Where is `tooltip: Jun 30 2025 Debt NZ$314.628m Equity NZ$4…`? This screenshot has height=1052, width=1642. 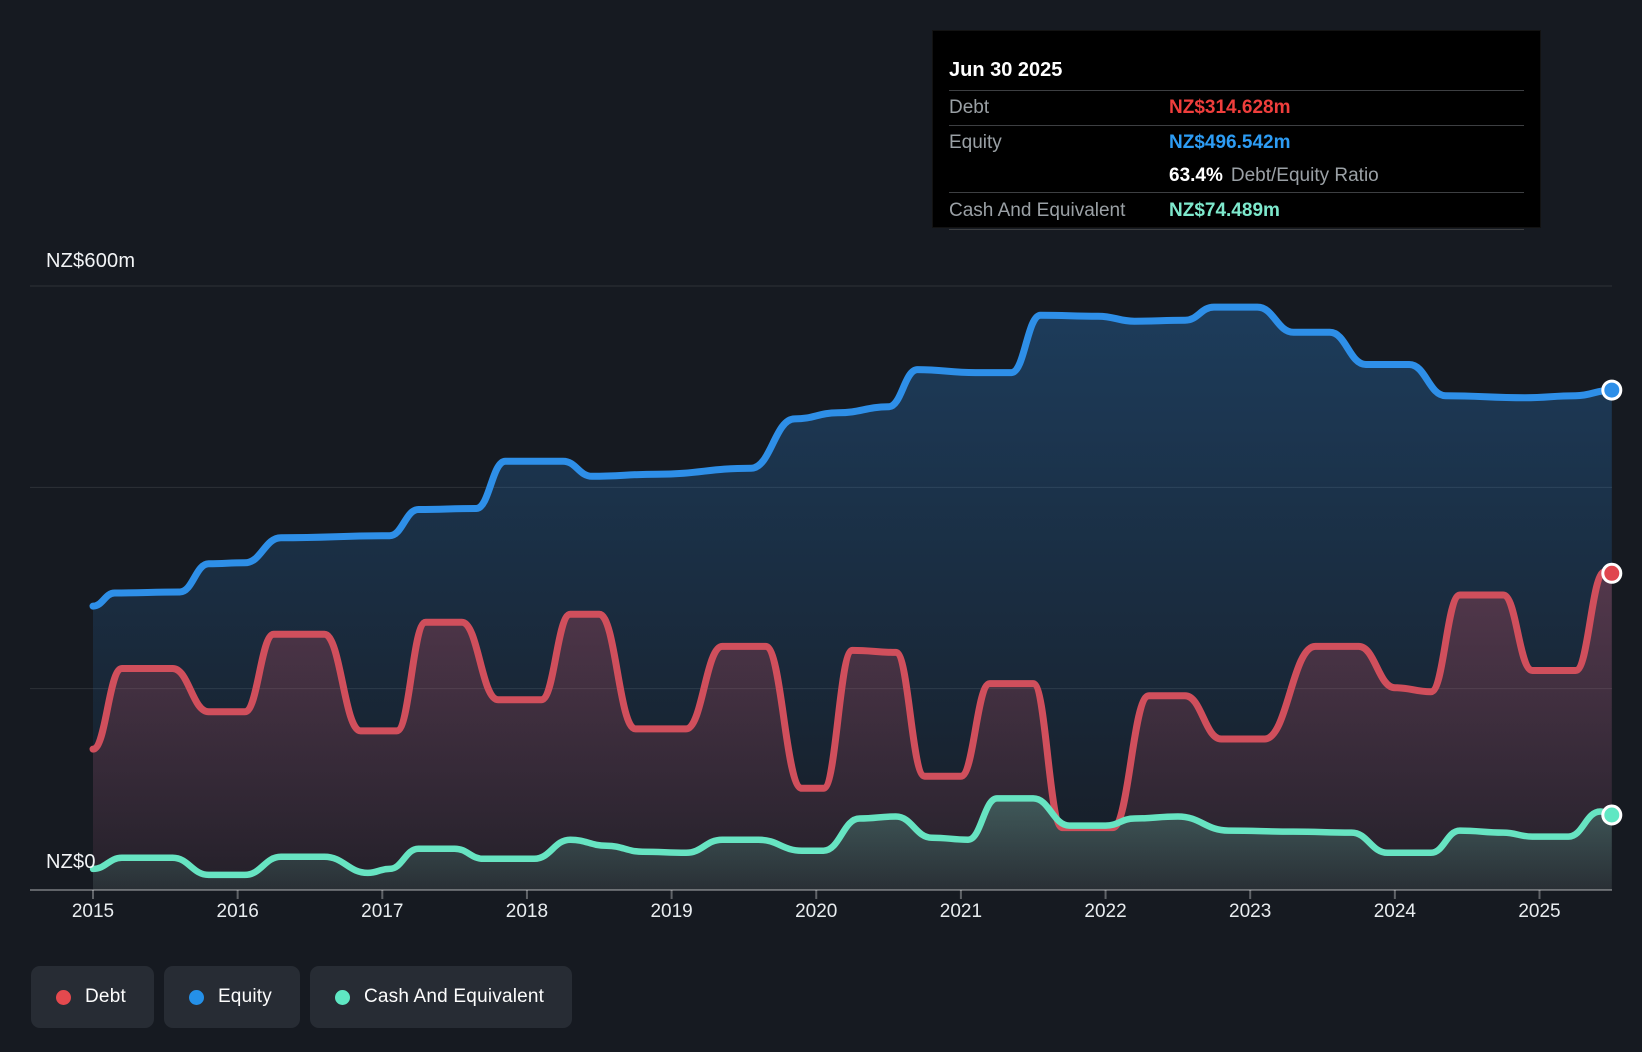 tooltip: Jun 30 2025 Debt NZ$314.628m Equity NZ$4… is located at coordinates (1236, 130).